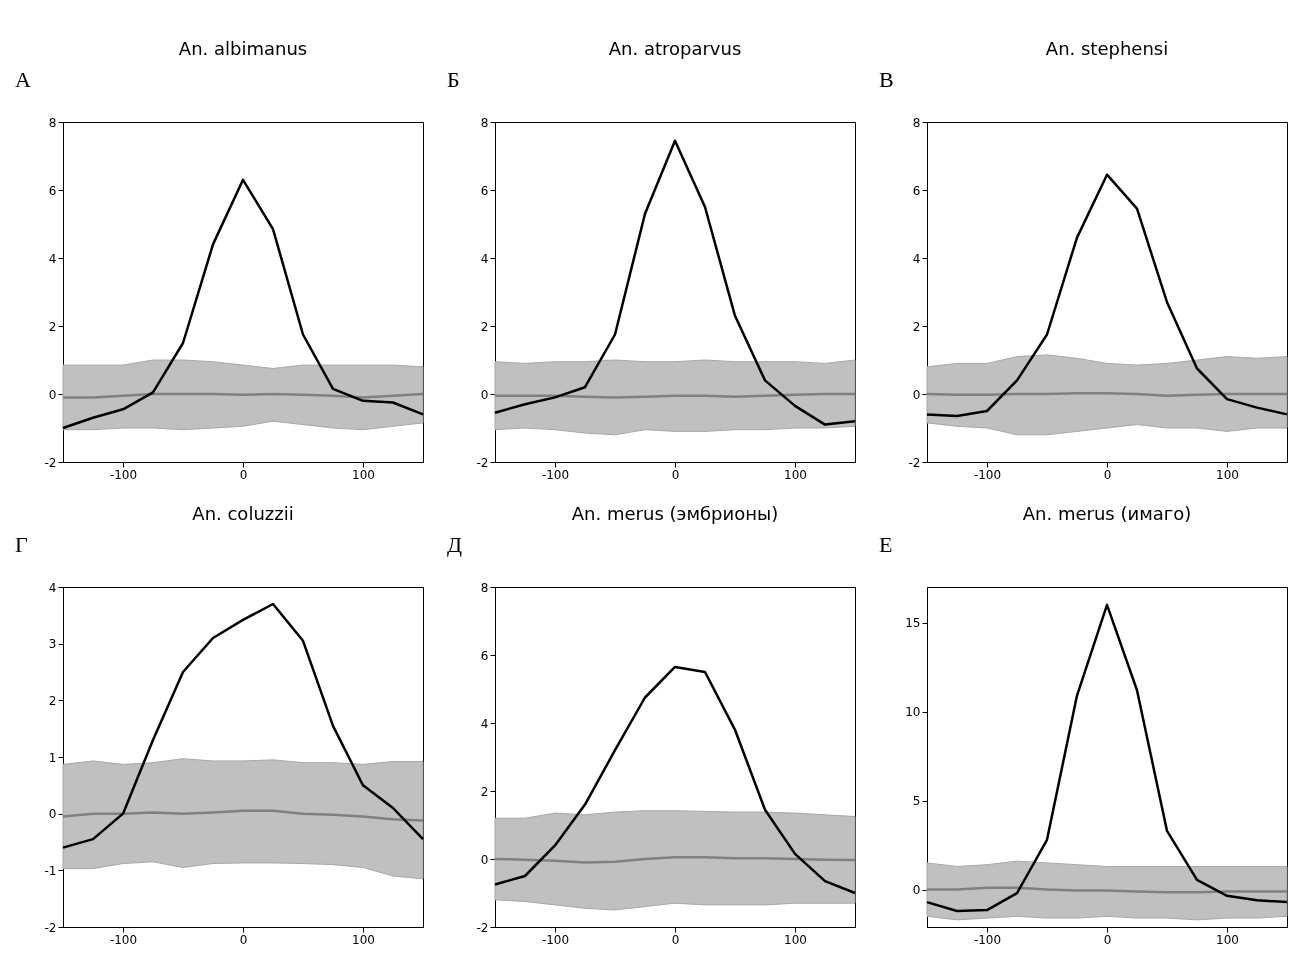 The width and height of the screenshot is (1301, 965). Describe the element at coordinates (243, 513) in the screenshot. I see `chart-title: An. coluzzii` at that location.